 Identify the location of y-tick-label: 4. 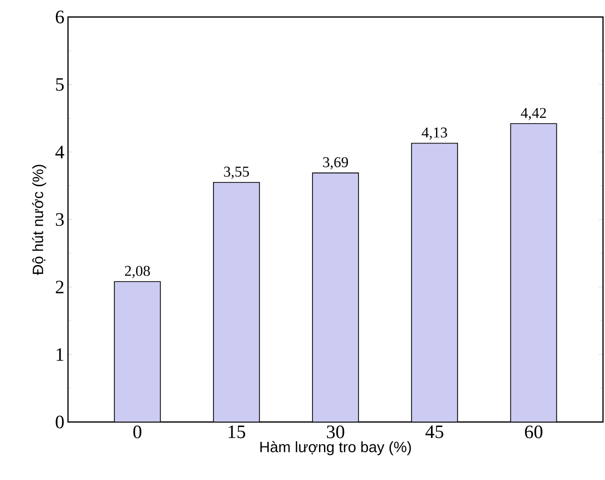
(59, 152).